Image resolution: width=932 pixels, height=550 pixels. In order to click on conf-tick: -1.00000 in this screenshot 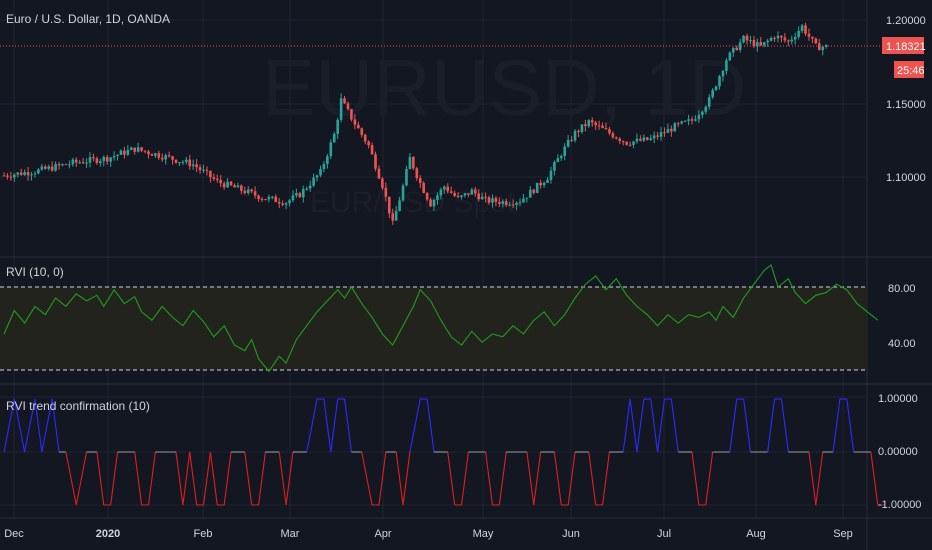, I will do `click(899, 505)`.